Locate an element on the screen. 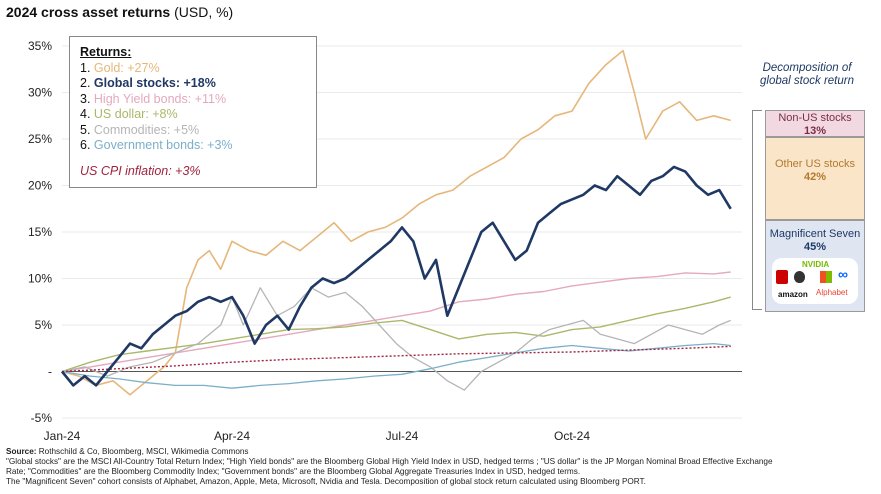 This screenshot has height=494, width=881. y-tick-label: 5% is located at coordinates (44, 325).